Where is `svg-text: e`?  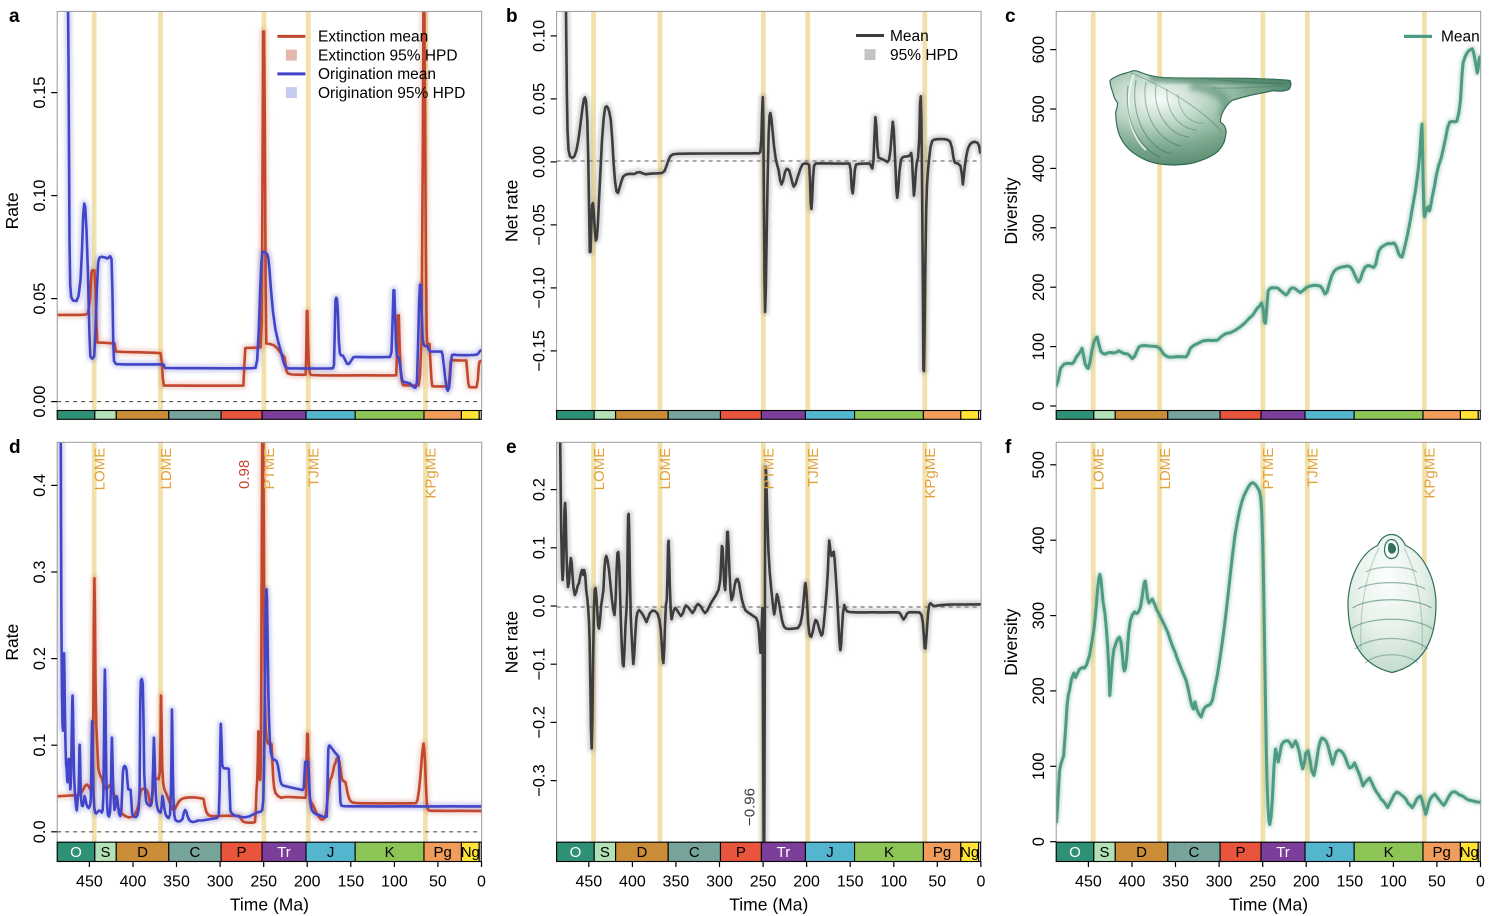 svg-text: e is located at coordinates (511, 447).